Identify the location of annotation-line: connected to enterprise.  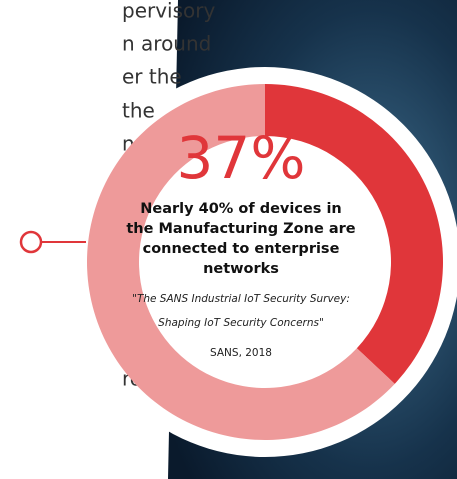
(241, 249).